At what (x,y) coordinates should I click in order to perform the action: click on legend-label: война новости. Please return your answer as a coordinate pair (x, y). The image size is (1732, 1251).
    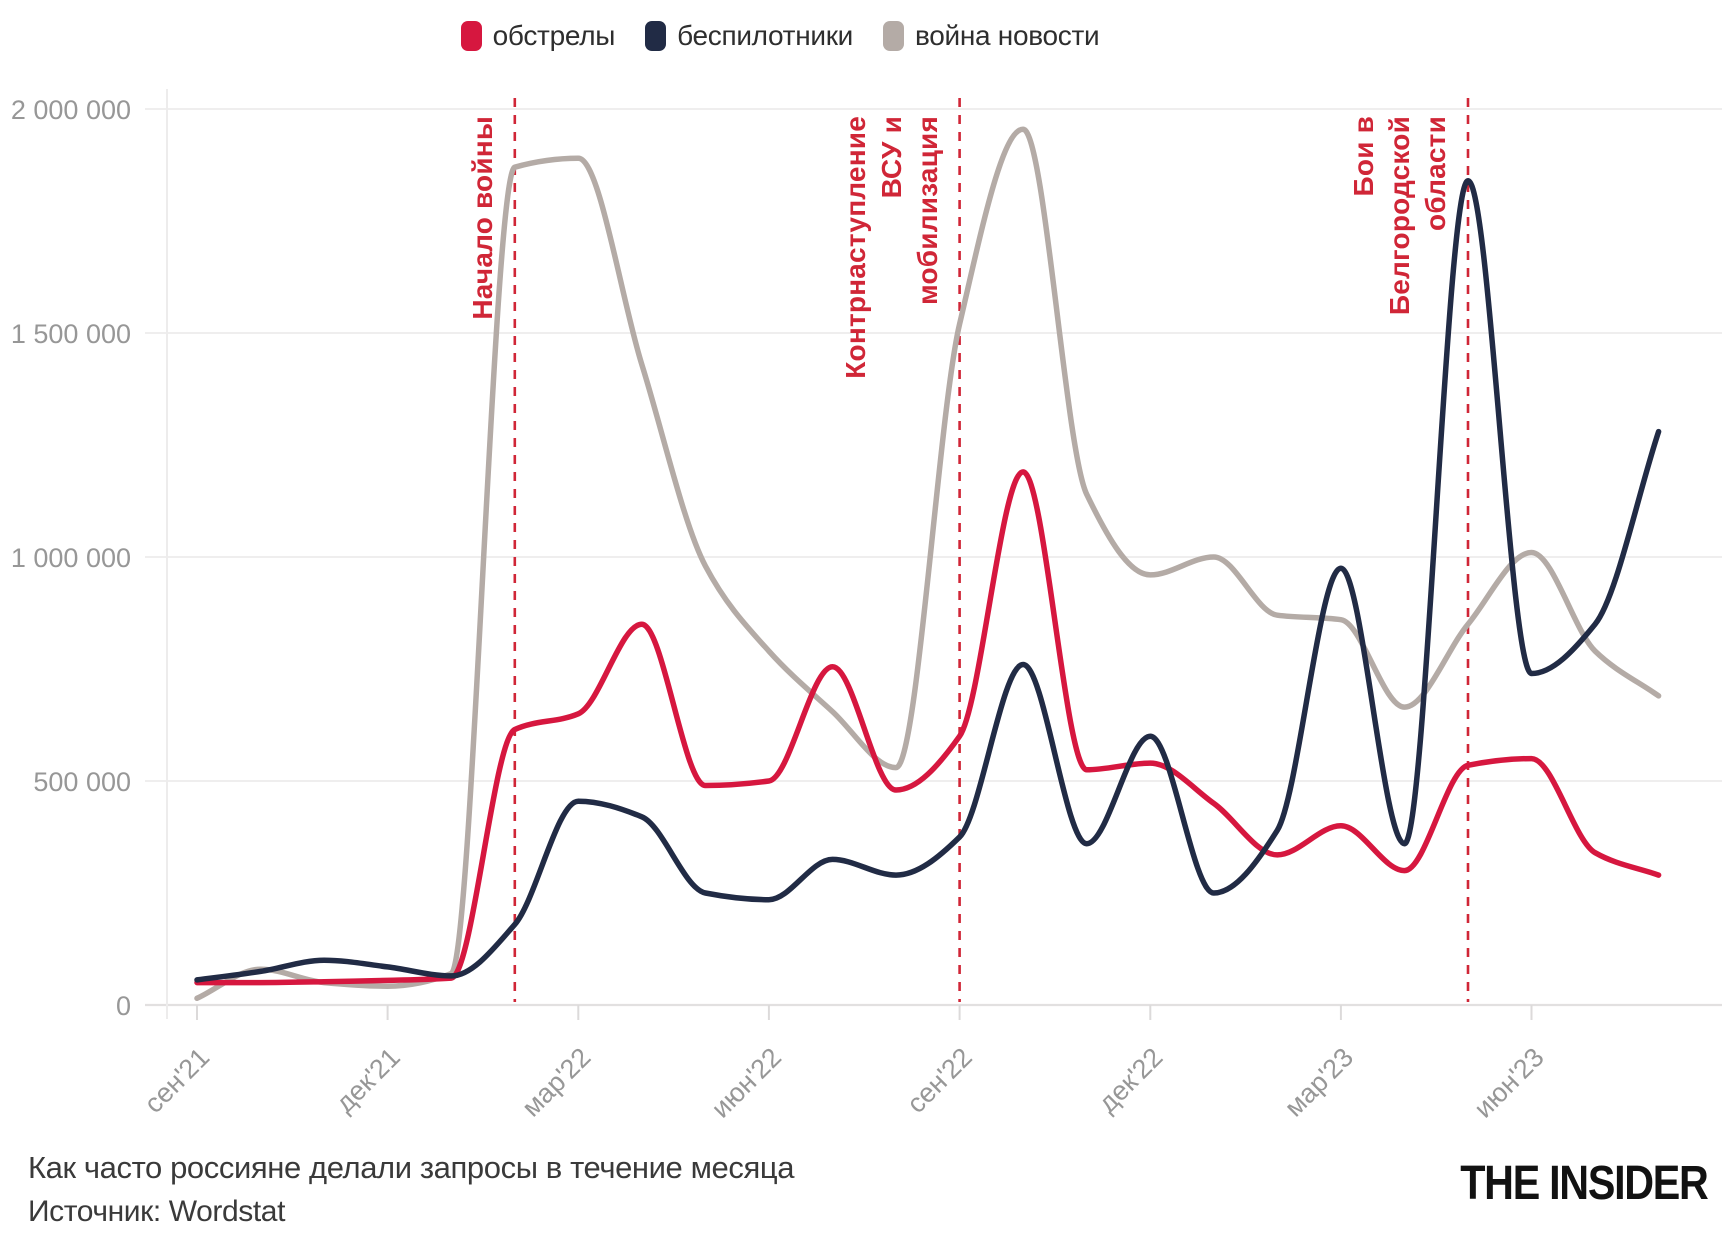
    Looking at the image, I should click on (1007, 35).